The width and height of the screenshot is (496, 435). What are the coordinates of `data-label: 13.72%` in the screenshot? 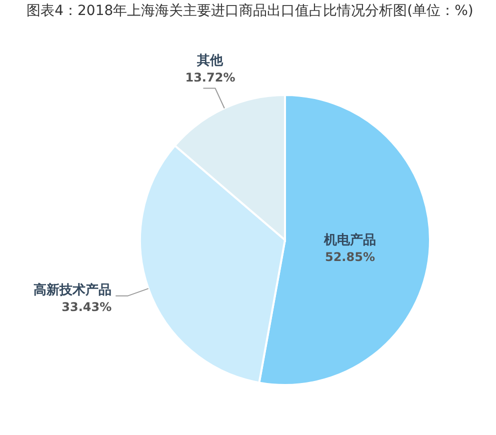 It's located at (210, 77).